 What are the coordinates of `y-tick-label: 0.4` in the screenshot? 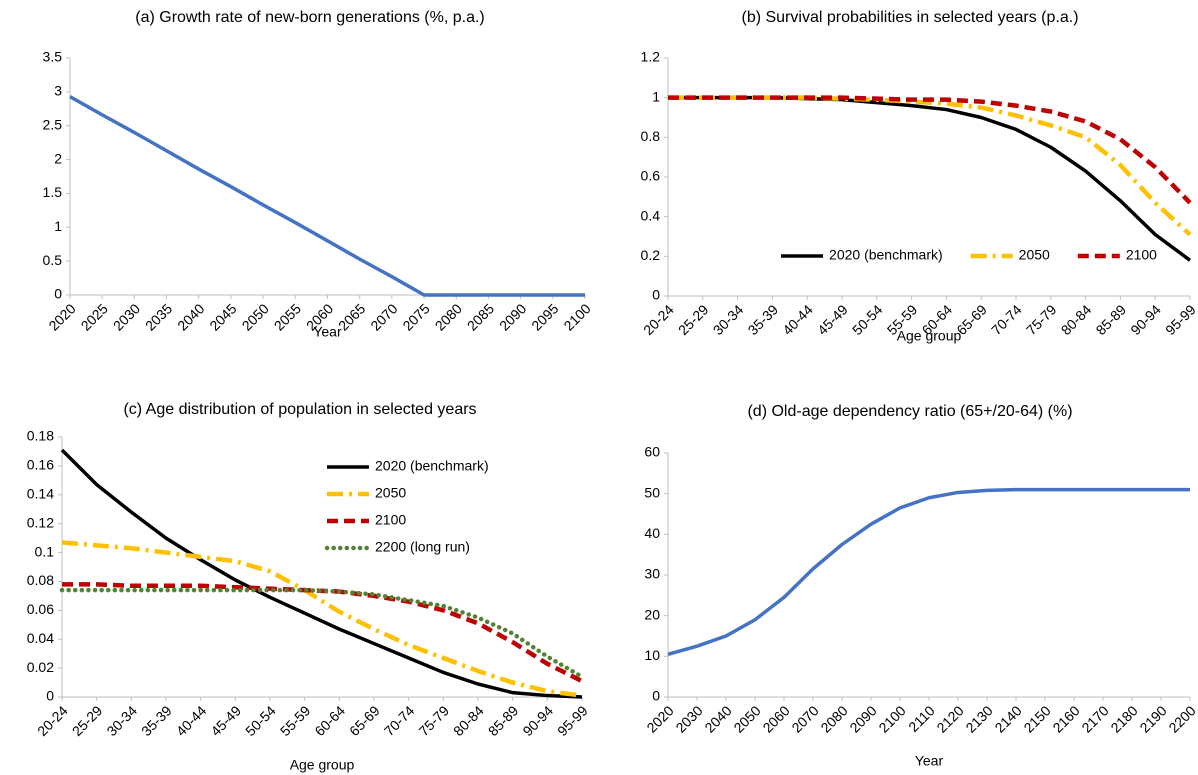 It's located at (651, 215).